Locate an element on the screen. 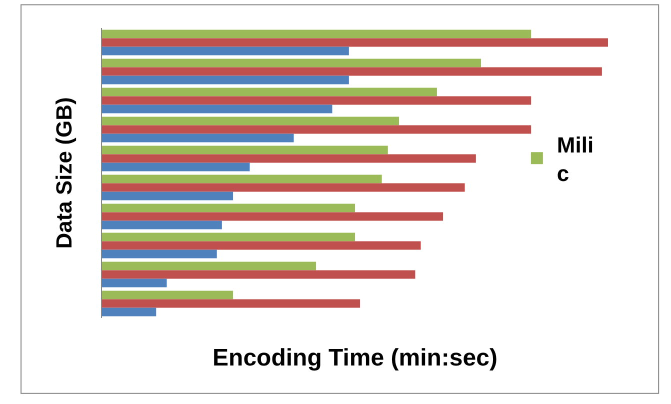  legend-label: Milic is located at coordinates (575, 159).